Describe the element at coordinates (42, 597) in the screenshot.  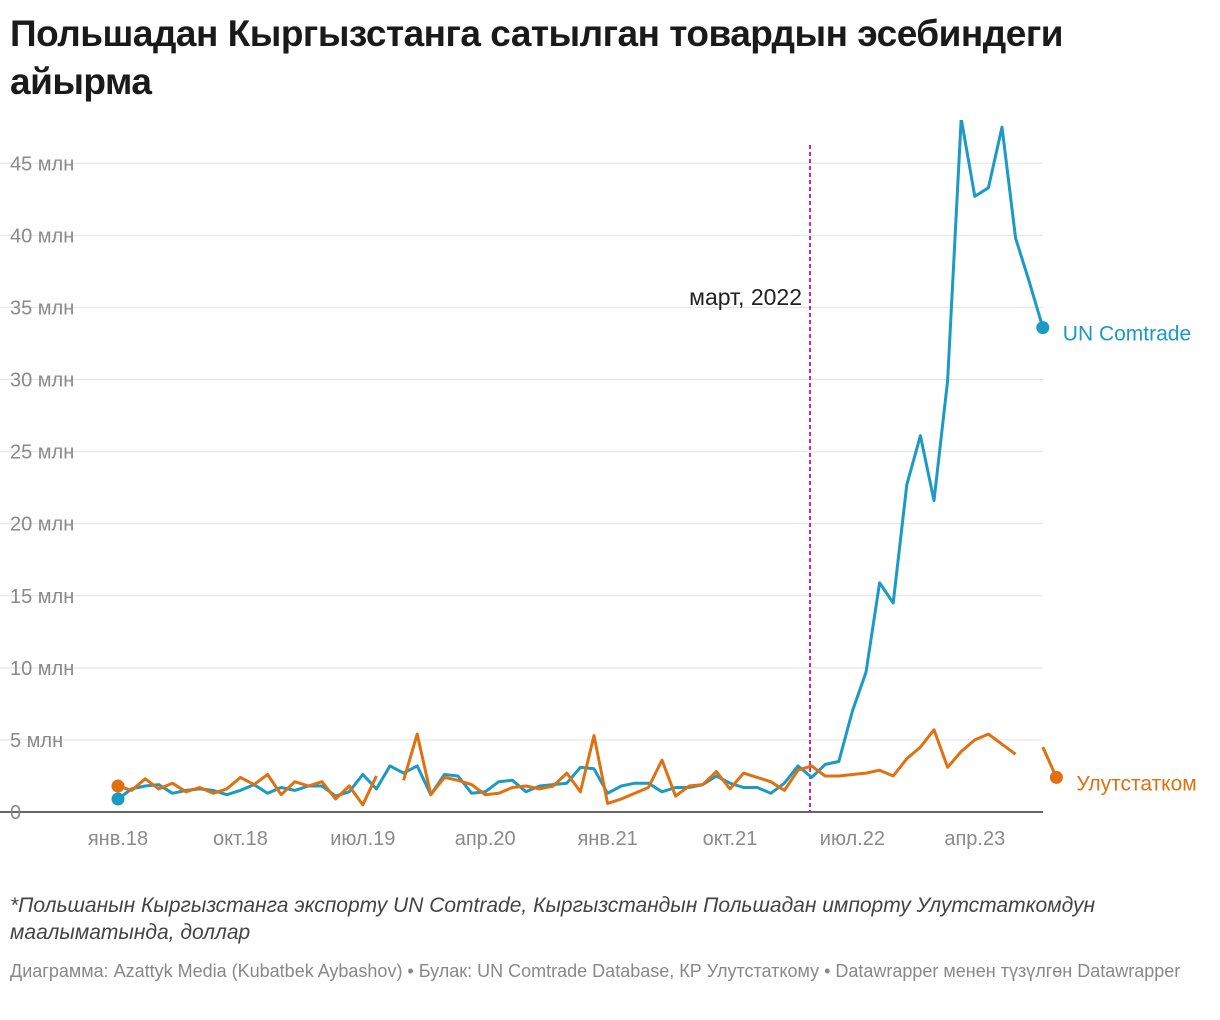
I see `y-tick-label: 15 млн` at that location.